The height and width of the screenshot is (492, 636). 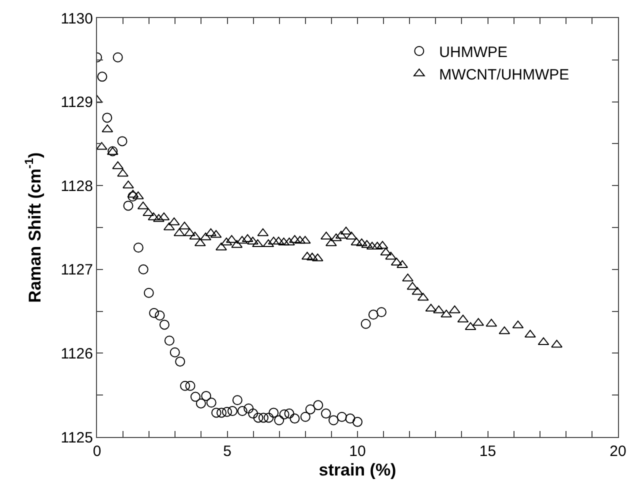 What do you see at coordinates (487, 451) in the screenshot?
I see `x-tick-label: 15` at bounding box center [487, 451].